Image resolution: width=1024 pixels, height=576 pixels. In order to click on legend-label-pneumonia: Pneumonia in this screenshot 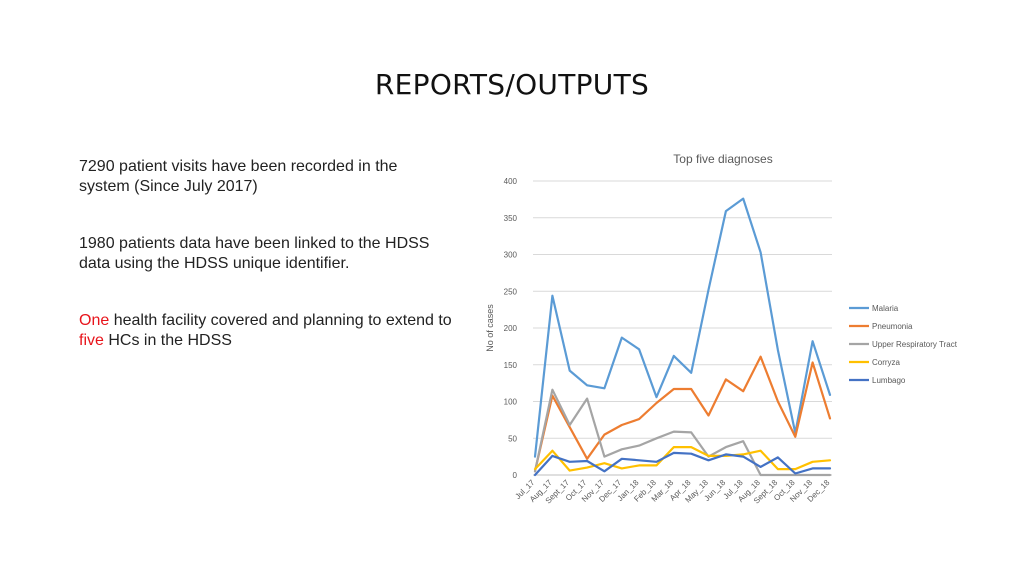, I will do `click(892, 326)`.